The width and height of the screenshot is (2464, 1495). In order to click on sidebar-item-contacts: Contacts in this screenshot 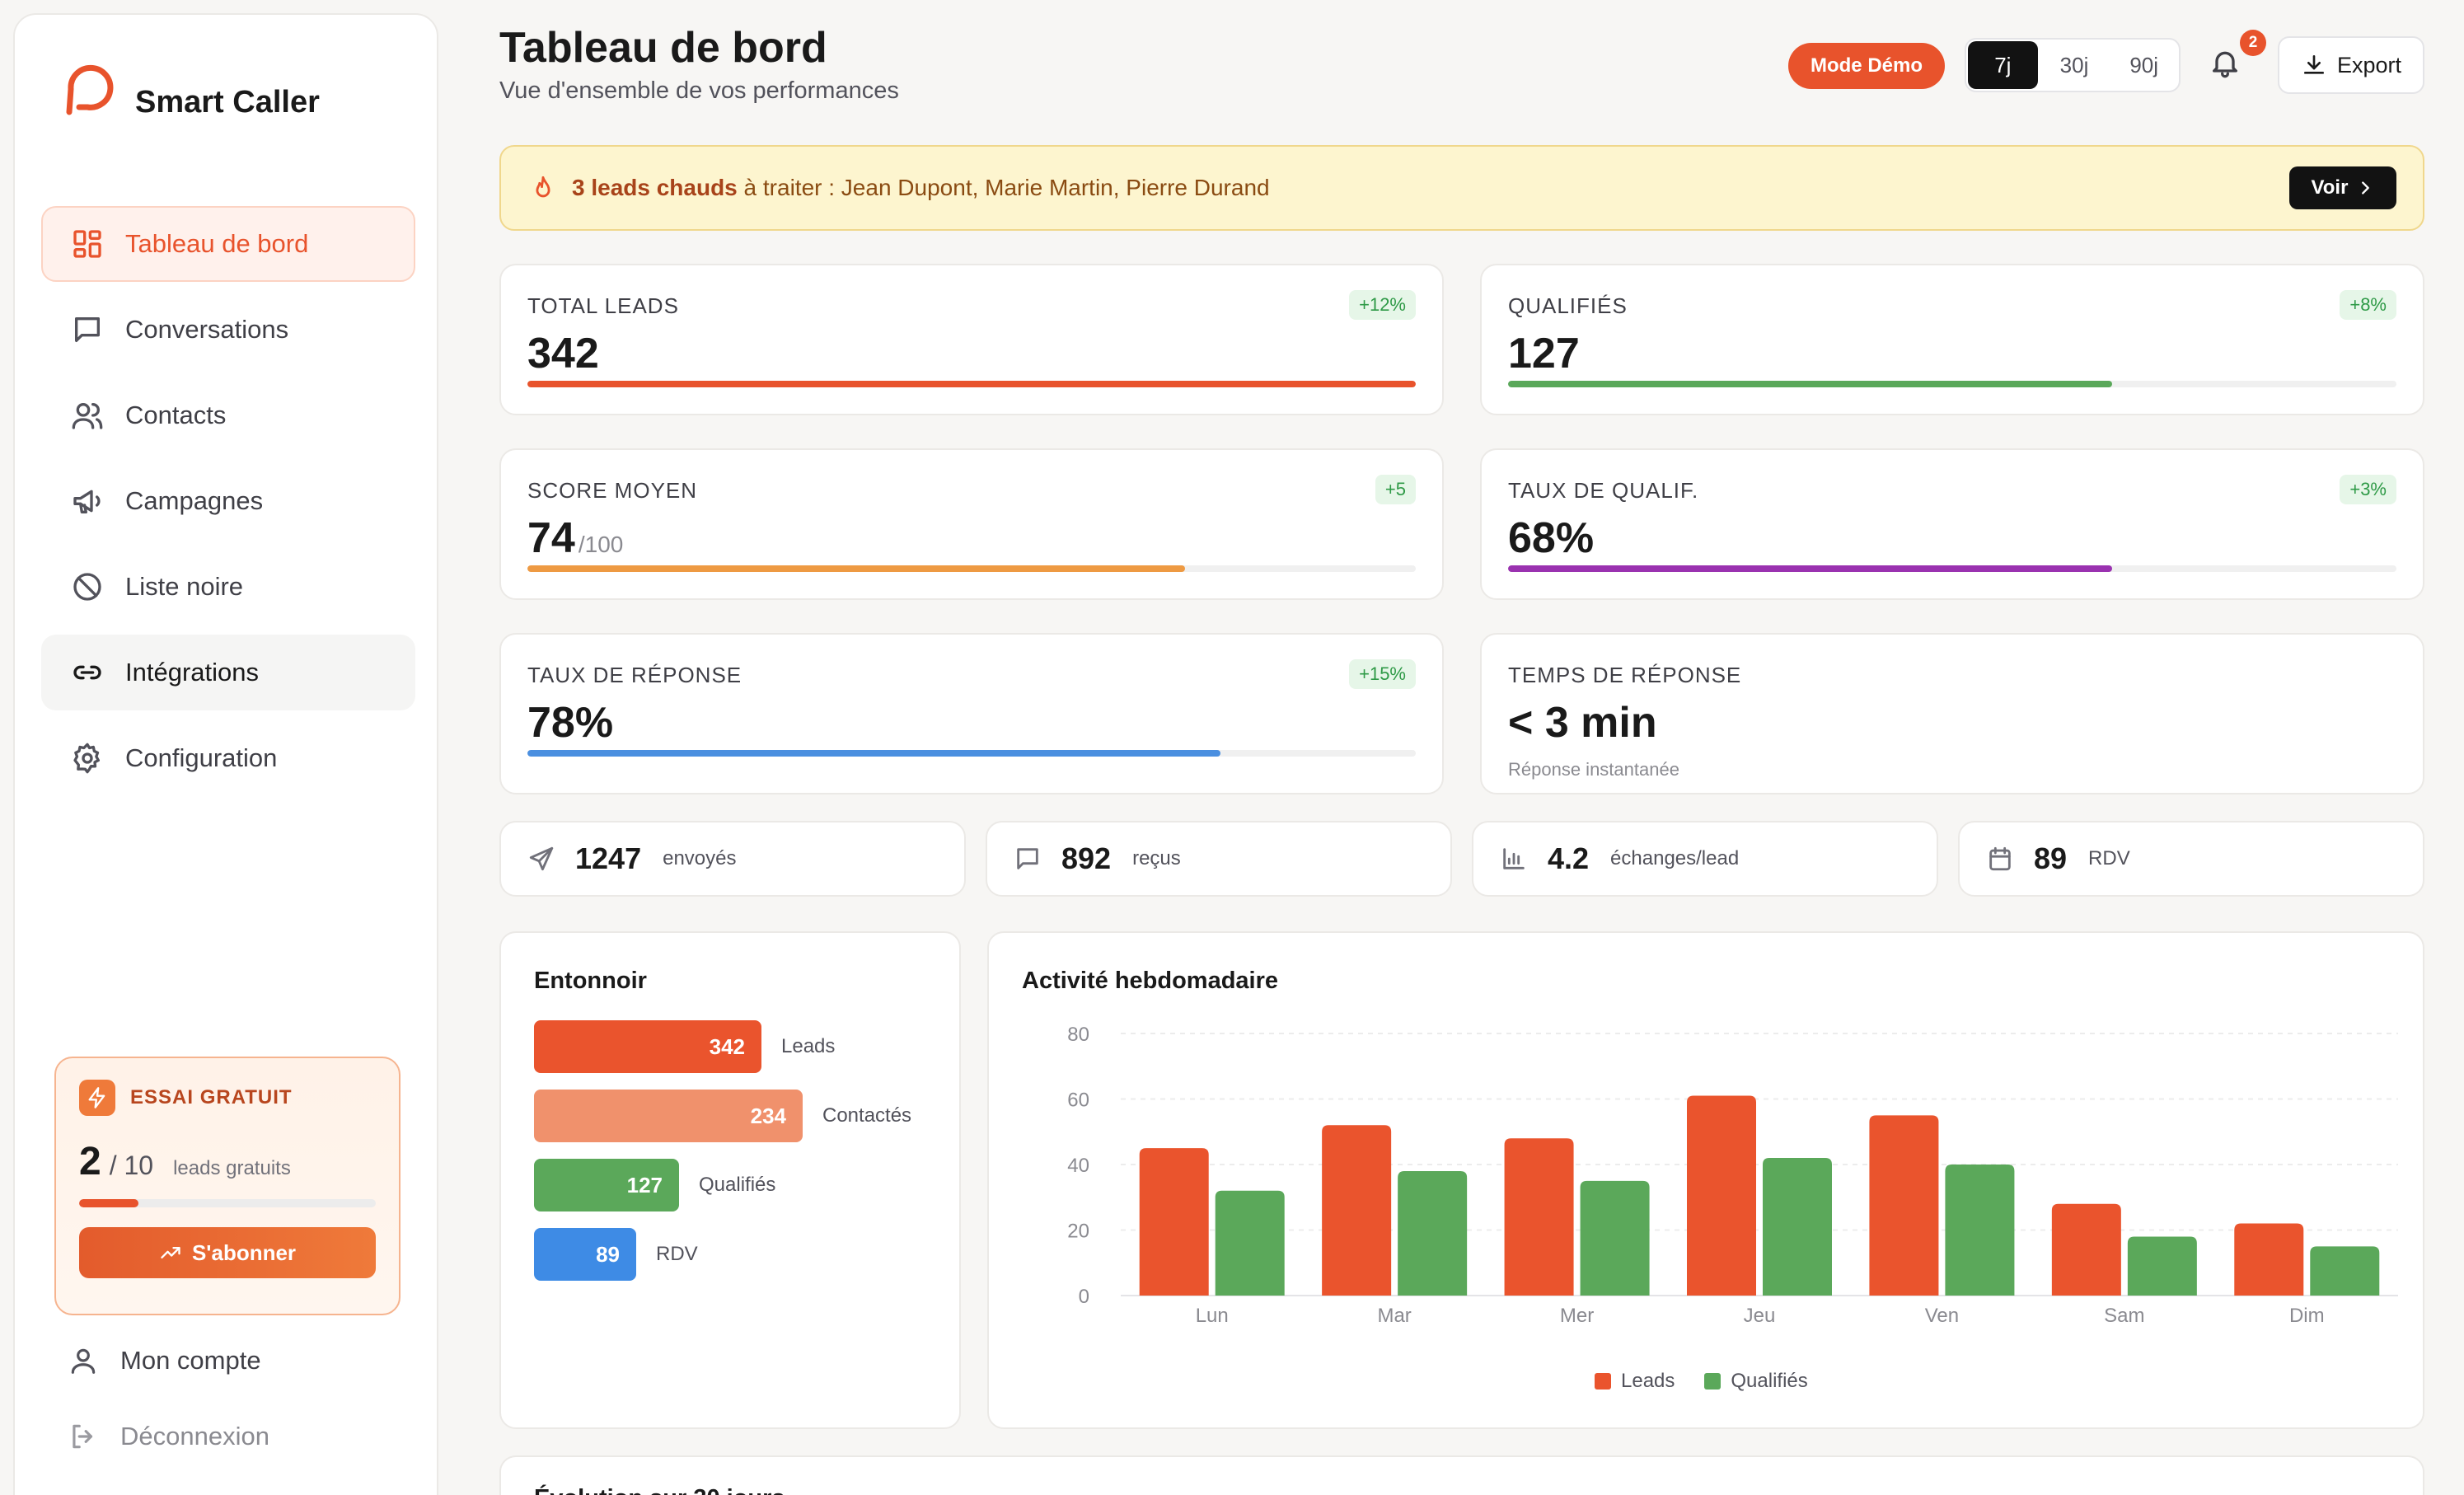, I will do `click(228, 415)`.